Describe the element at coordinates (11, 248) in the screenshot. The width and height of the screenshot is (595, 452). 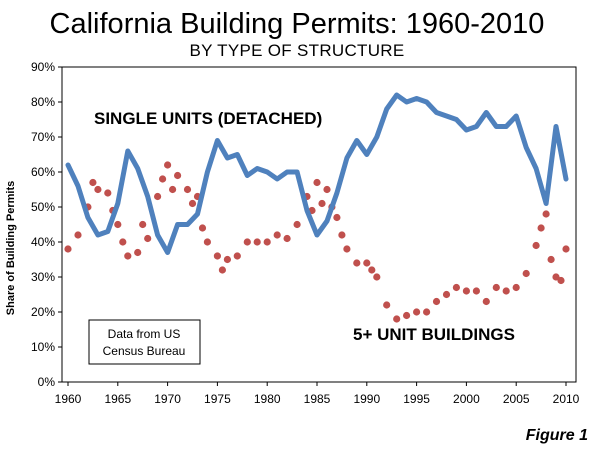
I see `y-axis-label: Share of Building Permits` at that location.